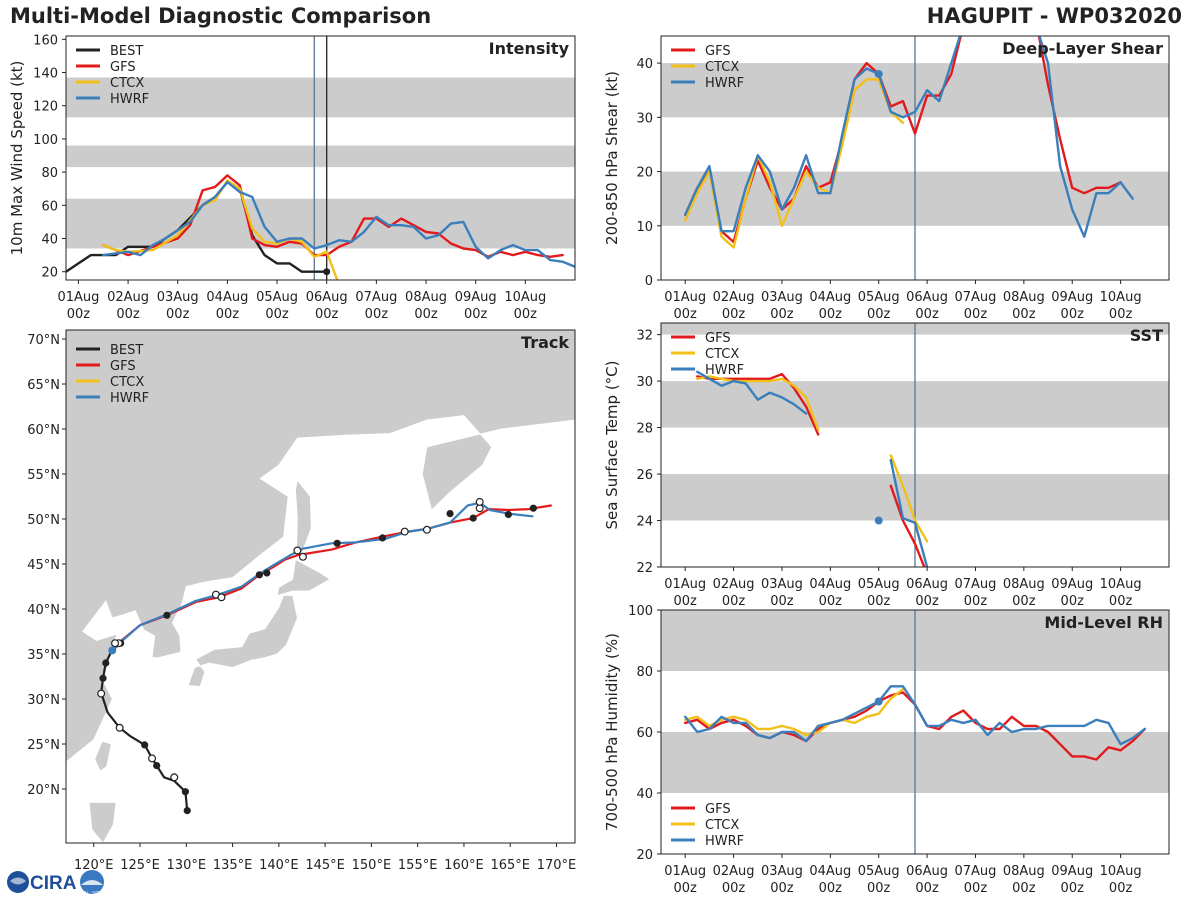  What do you see at coordinates (510, 865) in the screenshot?
I see `track-xtick-label: 165°E` at bounding box center [510, 865].